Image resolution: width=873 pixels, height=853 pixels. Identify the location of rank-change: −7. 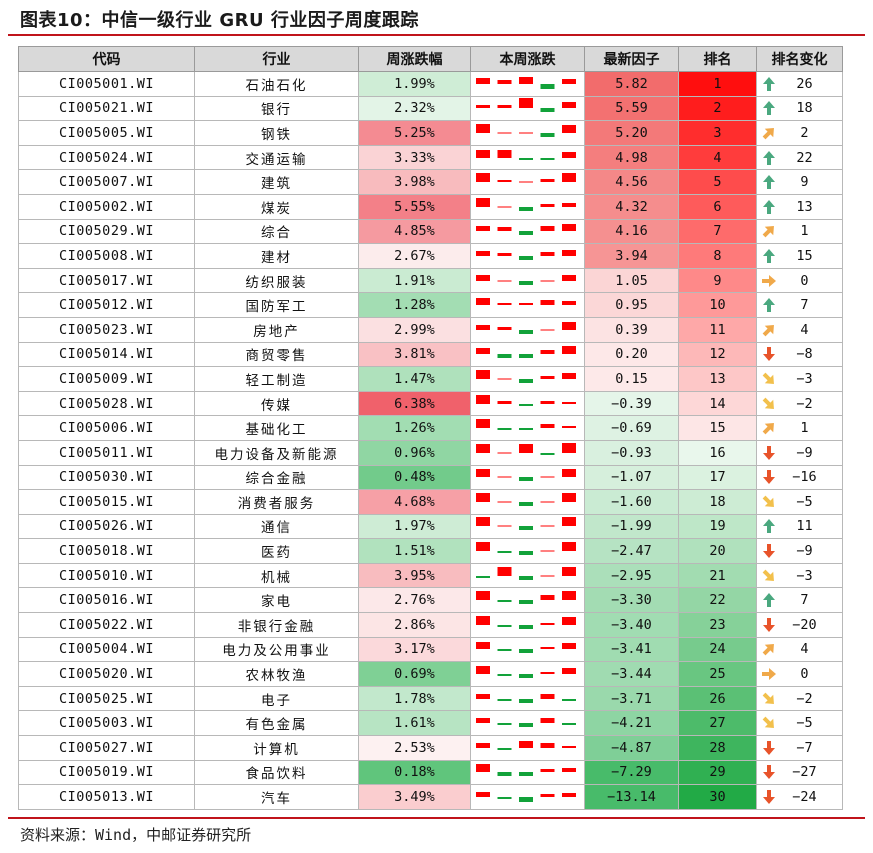
(799, 748).